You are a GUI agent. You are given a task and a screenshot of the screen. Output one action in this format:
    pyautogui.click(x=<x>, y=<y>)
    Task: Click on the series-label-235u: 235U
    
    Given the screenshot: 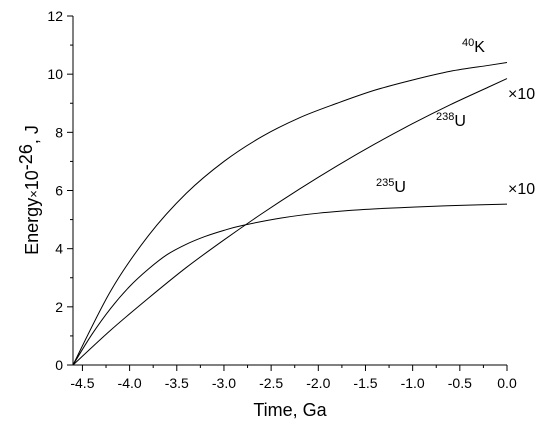 What is the action you would take?
    pyautogui.click(x=391, y=186)
    